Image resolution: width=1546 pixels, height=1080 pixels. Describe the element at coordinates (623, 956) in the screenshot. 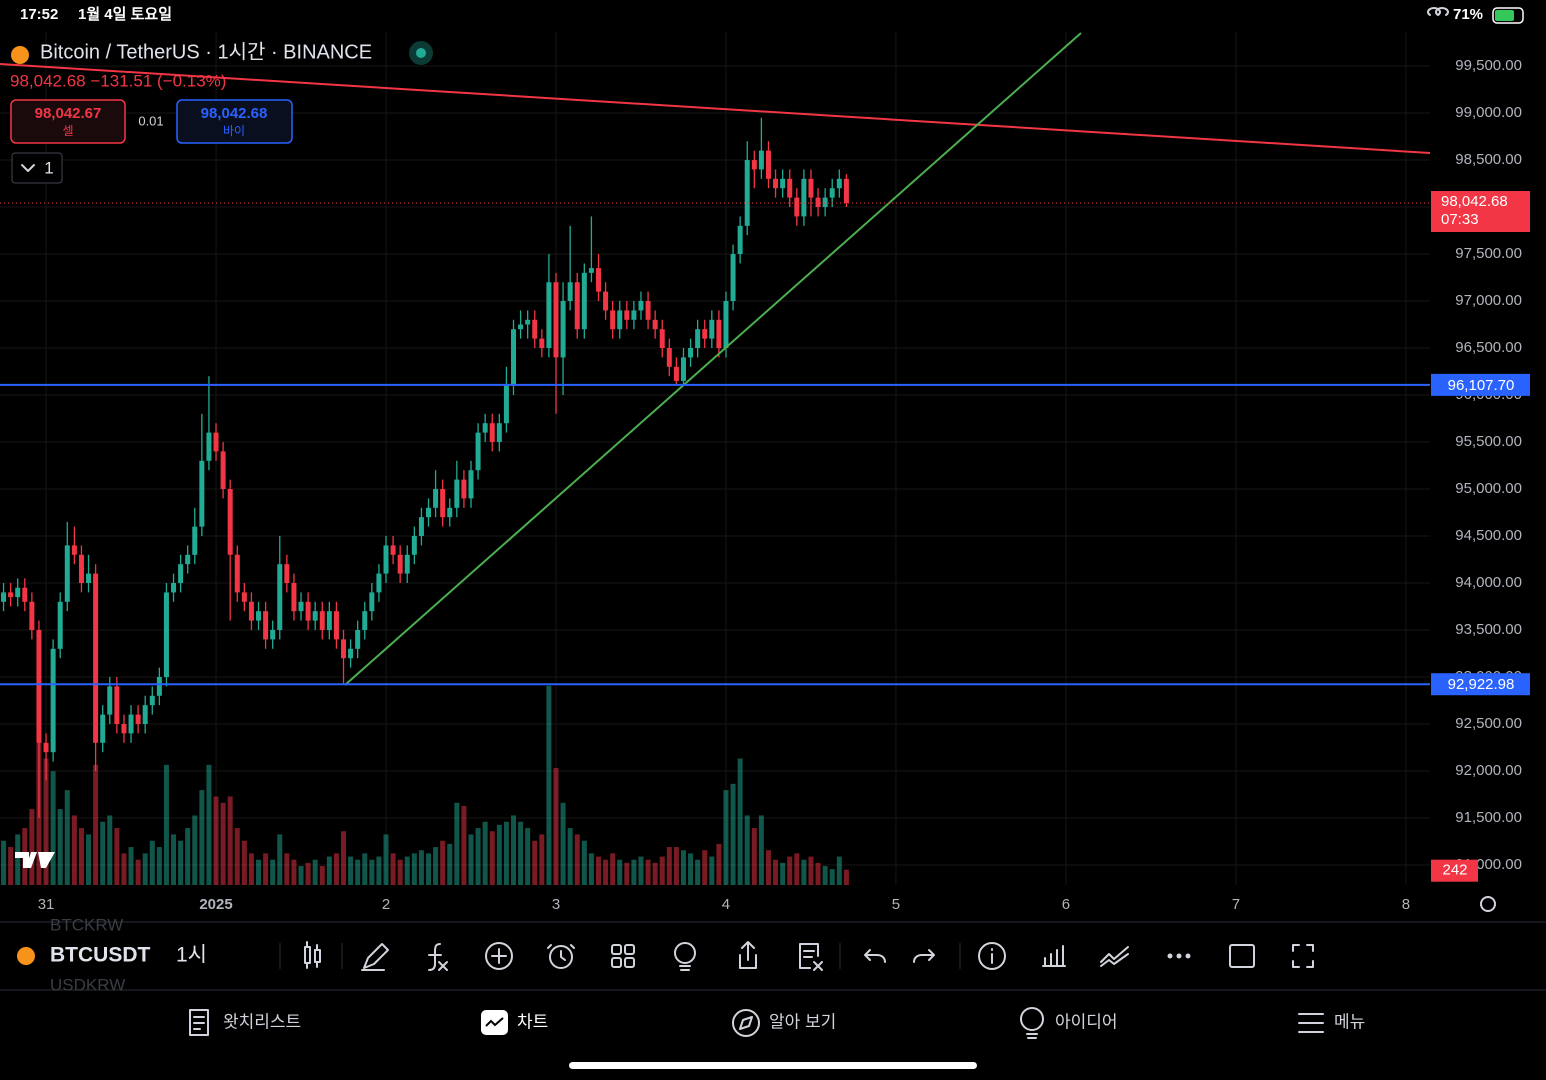

I see `layout-icon` at that location.